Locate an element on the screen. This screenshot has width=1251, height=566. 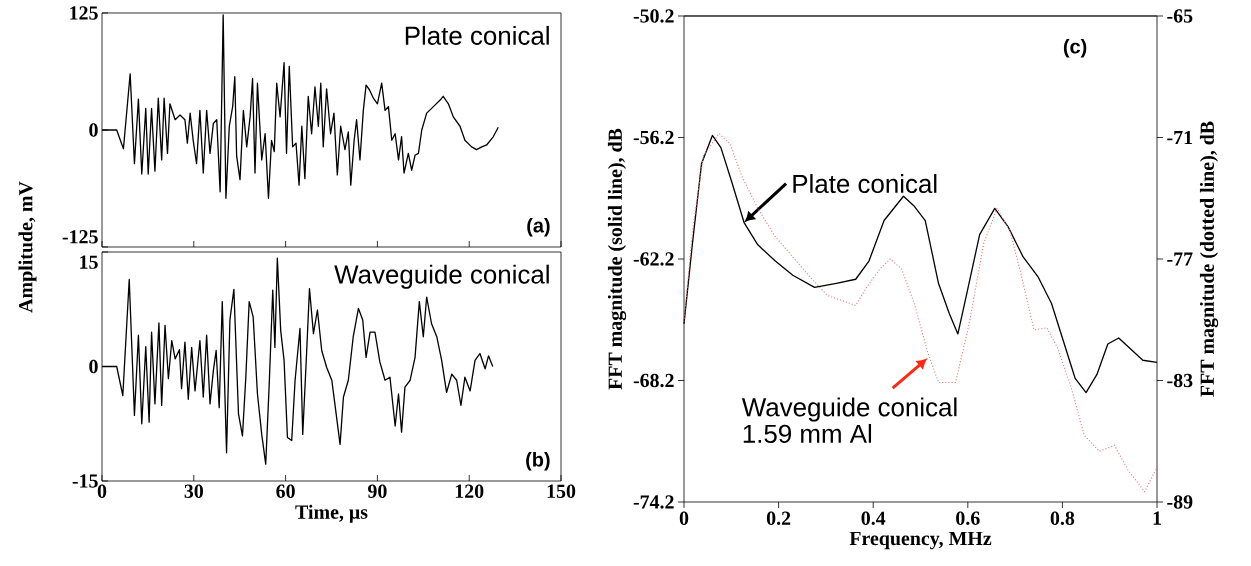
x-tick-label: 30 is located at coordinates (193, 491).